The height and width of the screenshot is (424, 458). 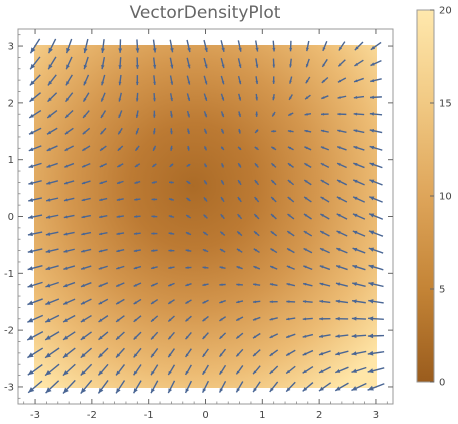 What do you see at coordinates (319, 415) in the screenshot?
I see `x-tick-label: 2` at bounding box center [319, 415].